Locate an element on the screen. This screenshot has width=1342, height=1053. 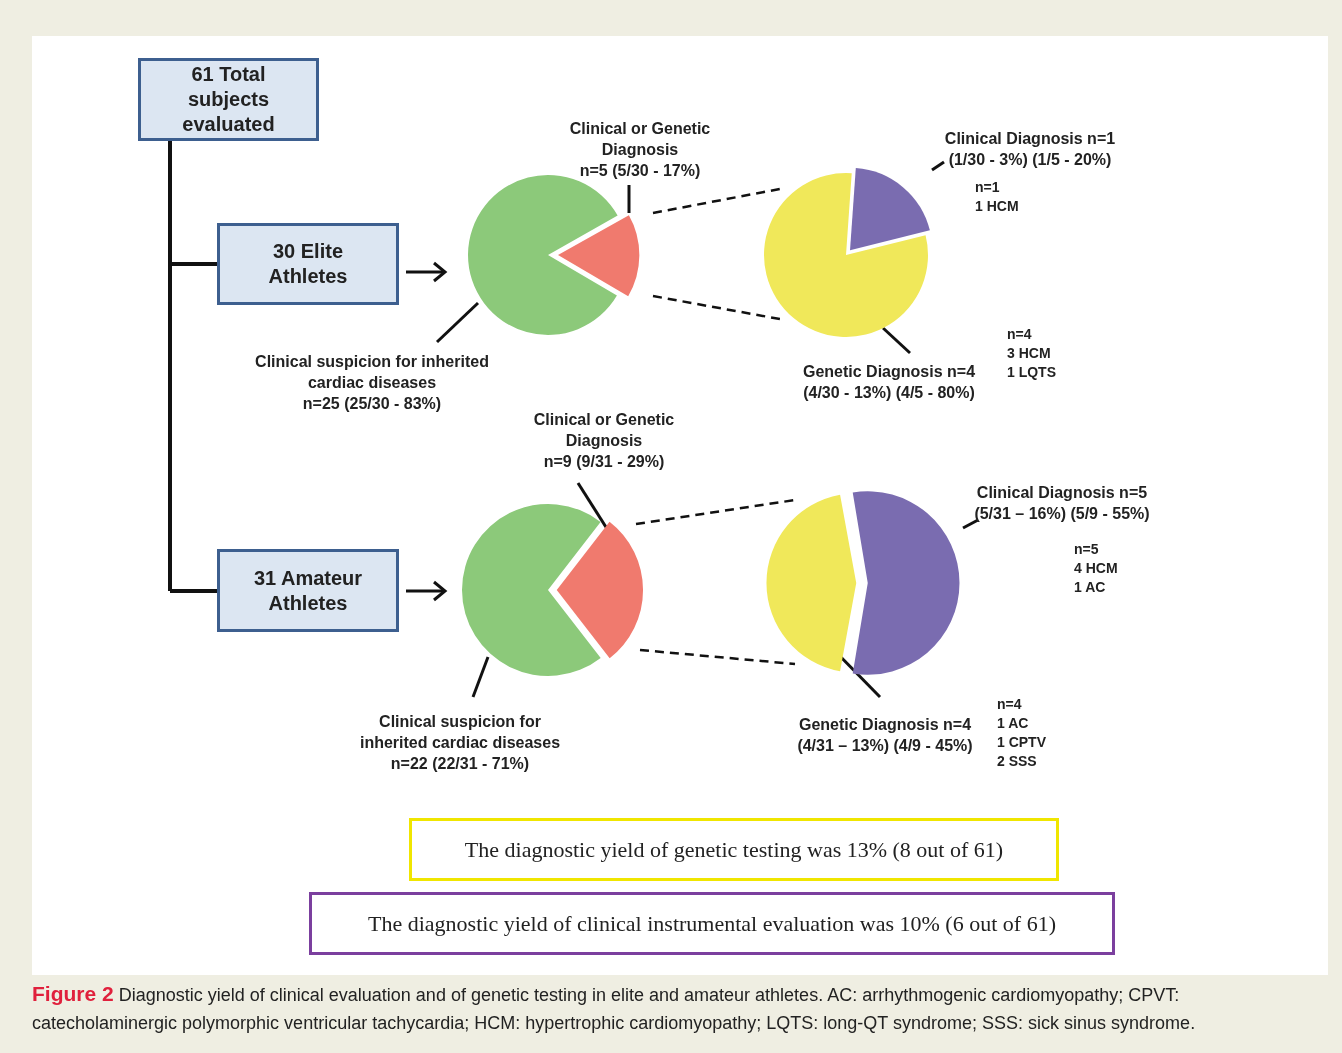
slice-label: Clinical Diagnosis n=5 (5/31 – 16%) (5/9 - 55%) is located at coordinates (1062, 503).